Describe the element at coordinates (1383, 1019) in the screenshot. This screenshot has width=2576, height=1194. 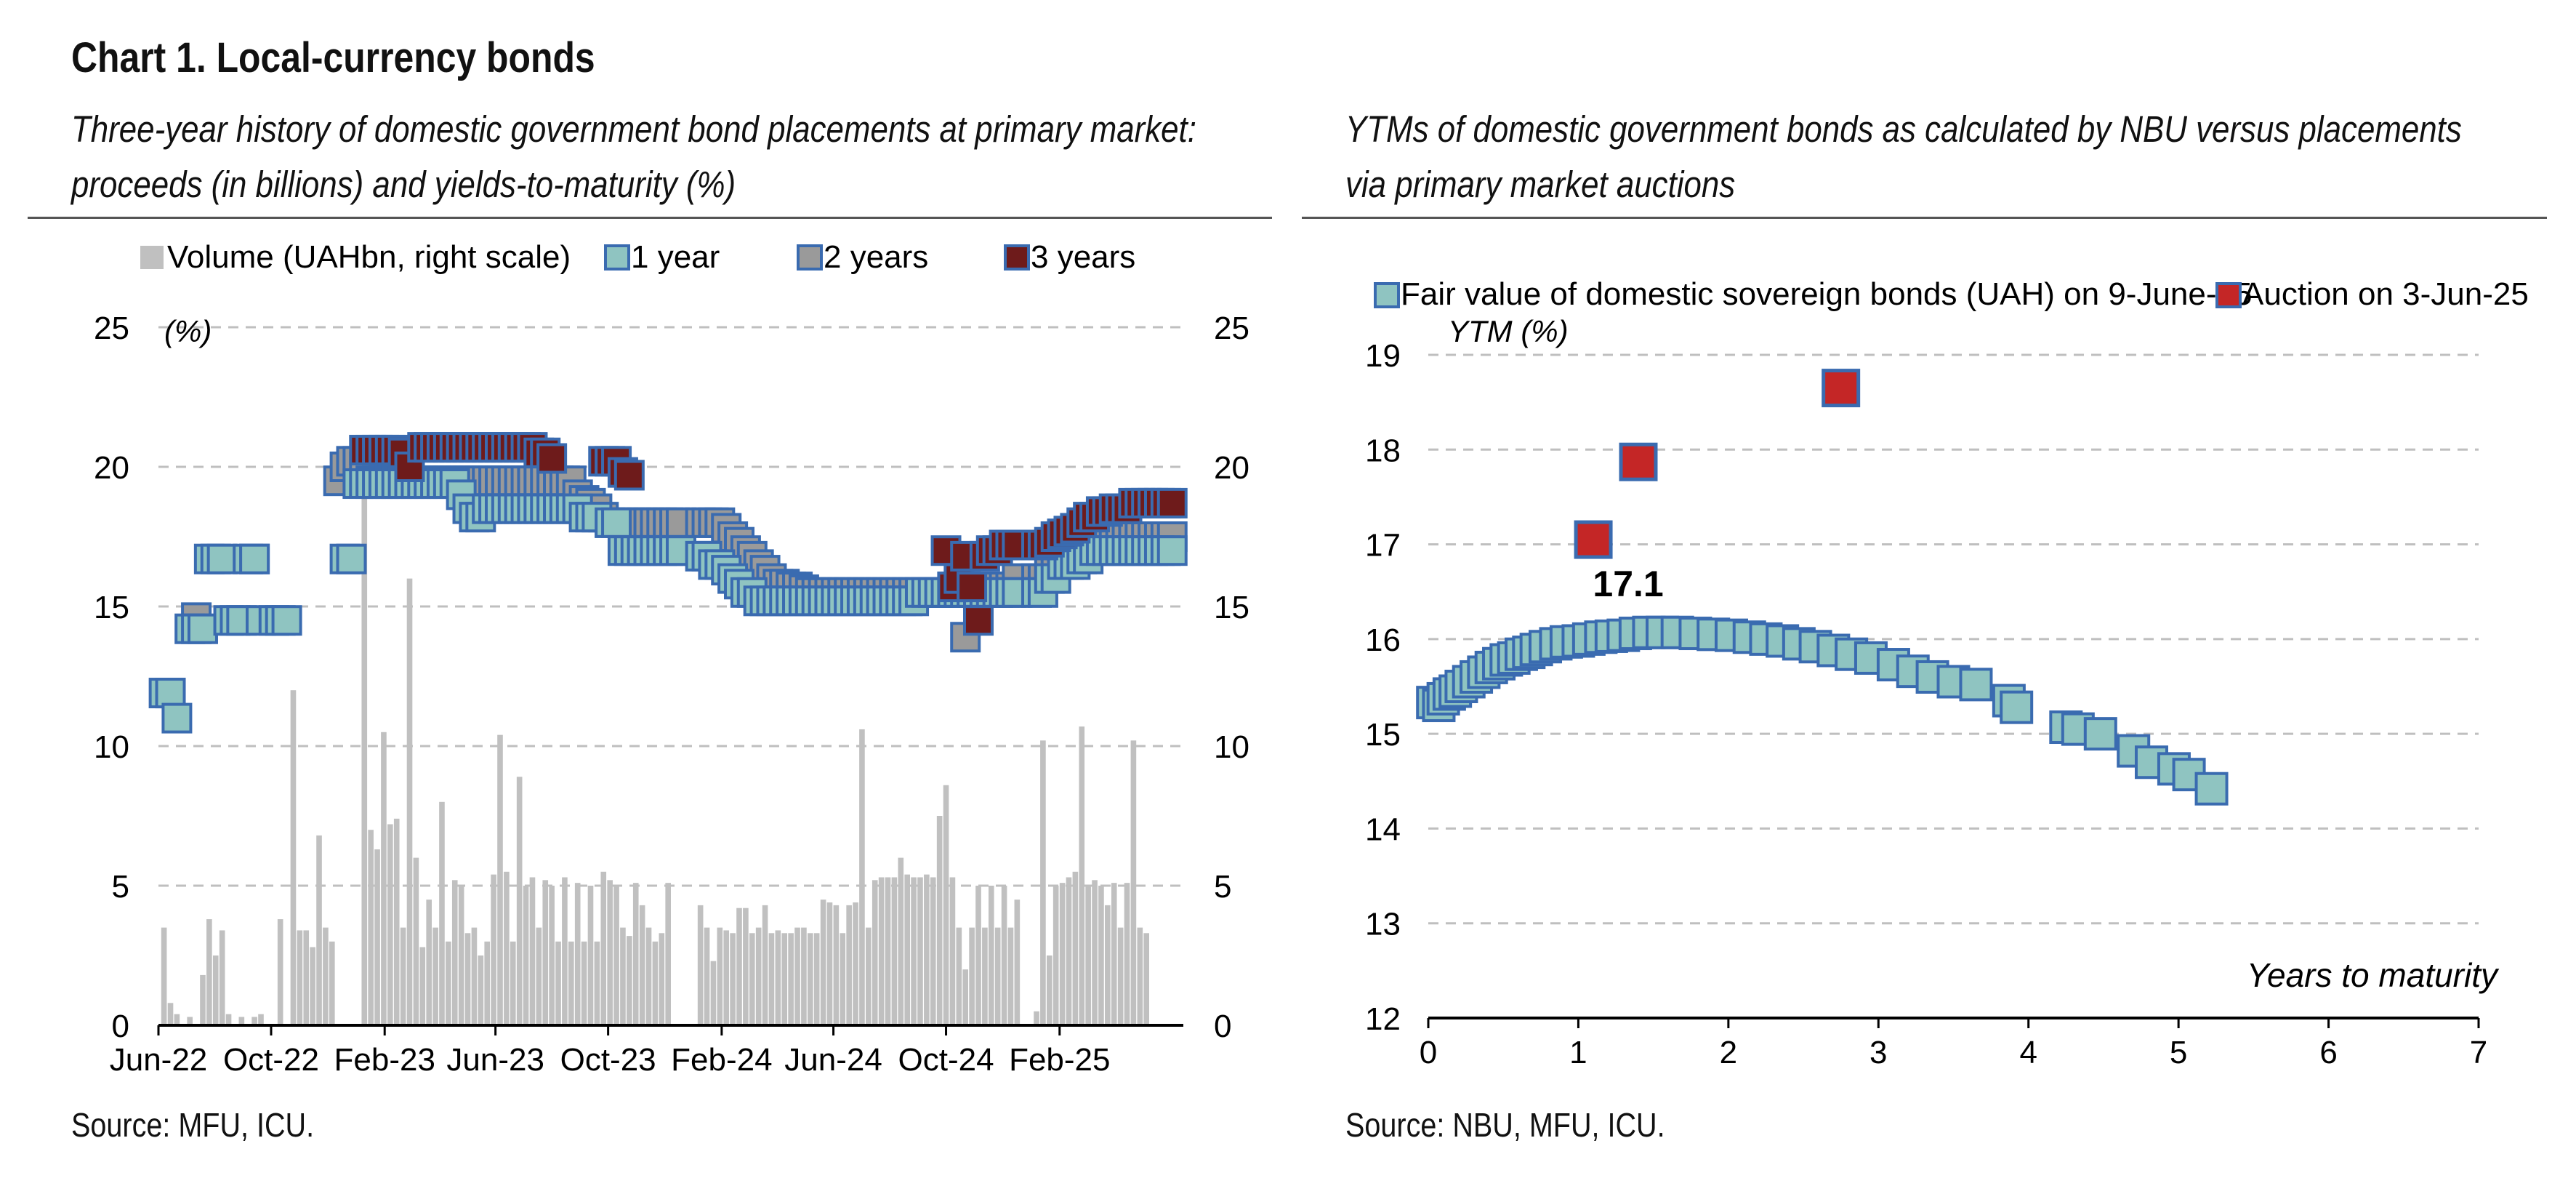
I see `right-y-tick-label: 12` at that location.